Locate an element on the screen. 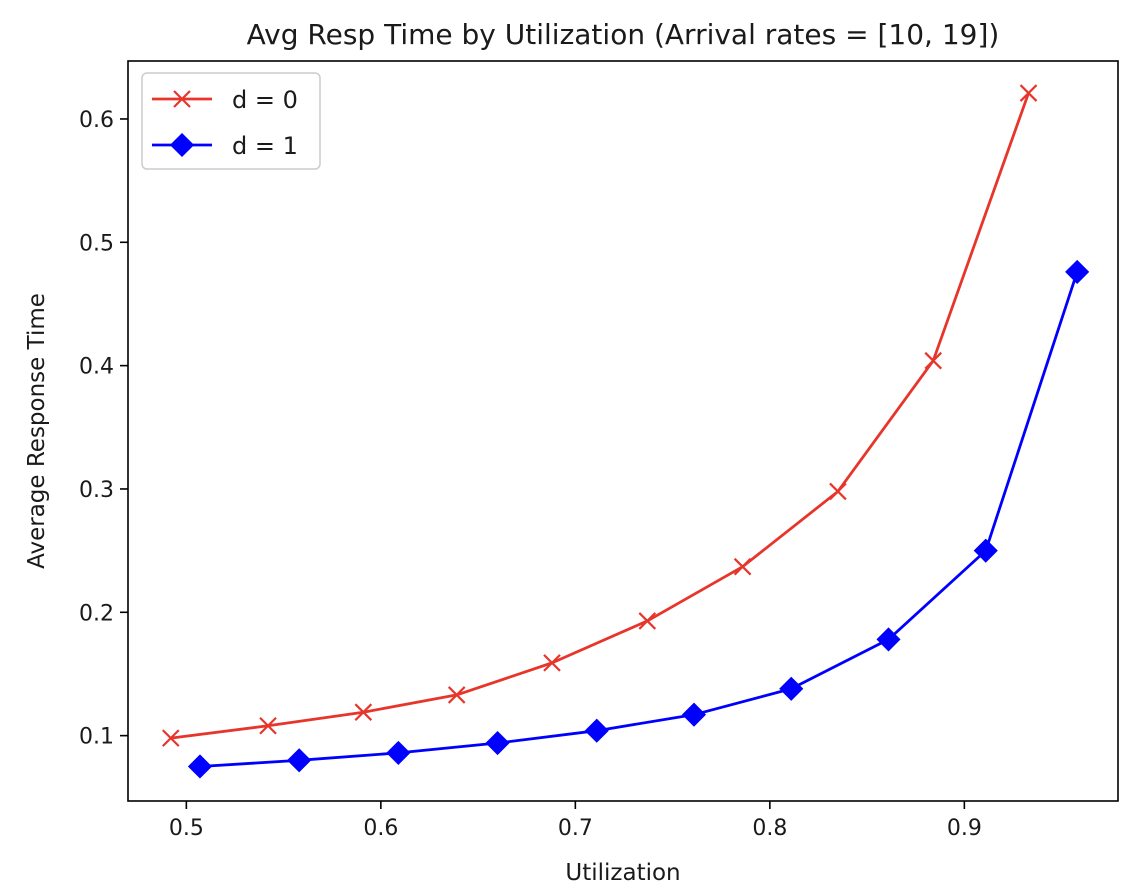 The image size is (1146, 896). legend-label: d = 1 is located at coordinates (265, 146).